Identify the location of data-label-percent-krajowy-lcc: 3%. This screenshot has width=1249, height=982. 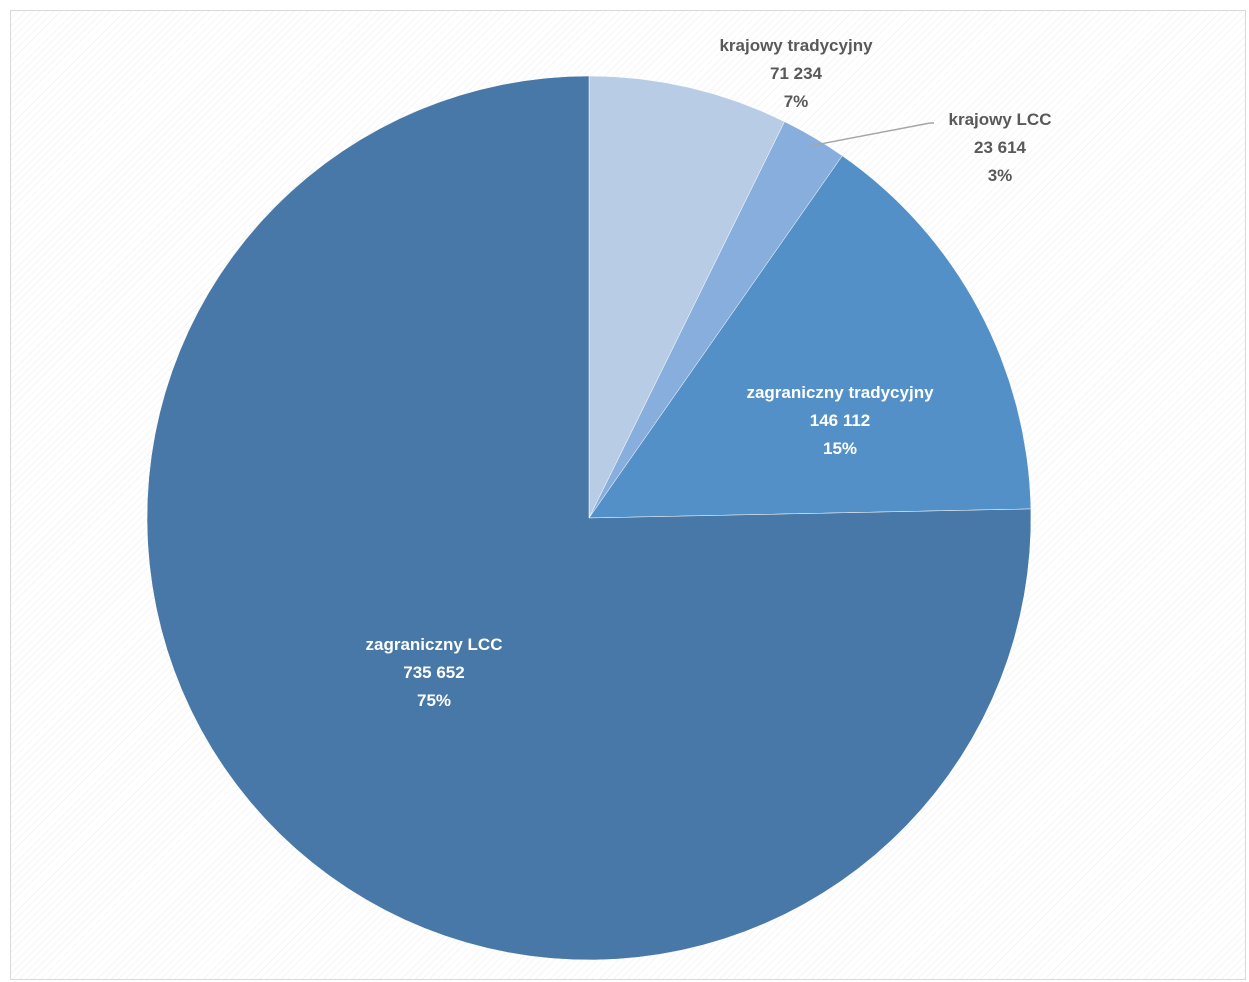
(1000, 175).